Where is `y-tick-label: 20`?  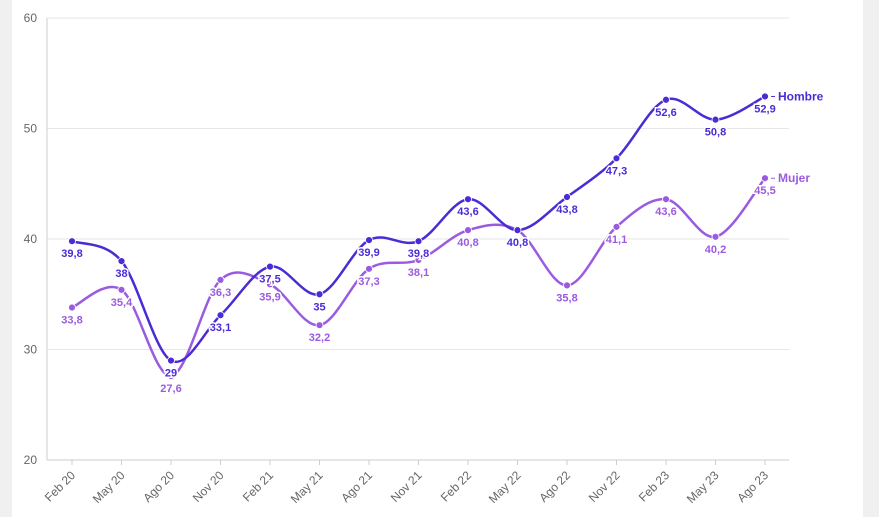 y-tick-label: 20 is located at coordinates (31, 460).